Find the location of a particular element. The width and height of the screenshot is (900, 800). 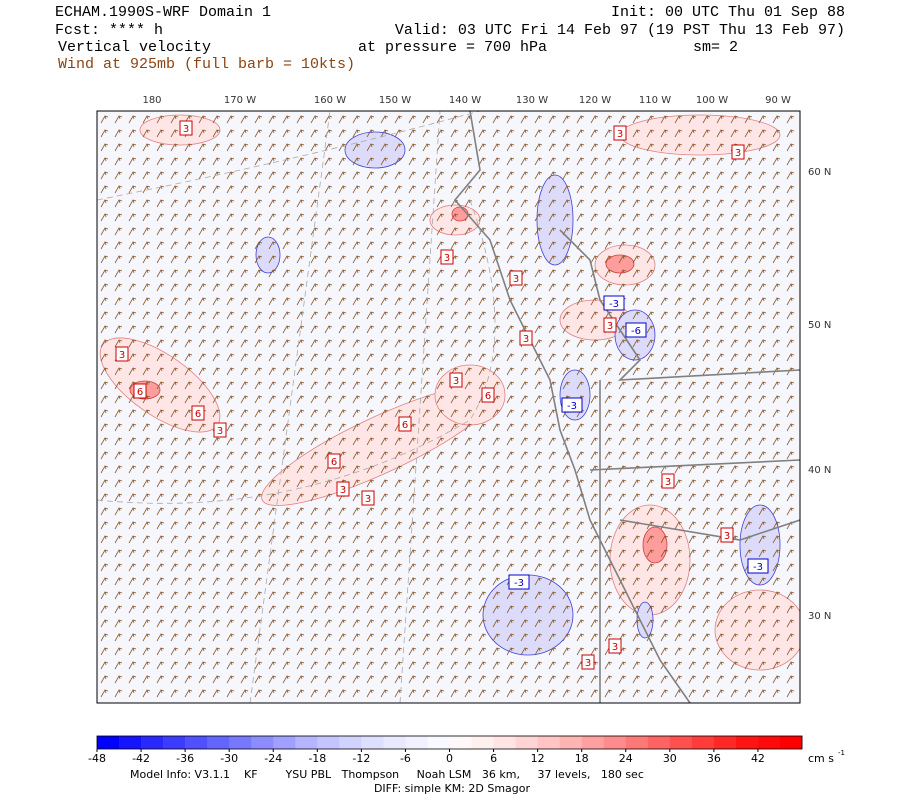

longitude-label: 140 W is located at coordinates (465, 100).